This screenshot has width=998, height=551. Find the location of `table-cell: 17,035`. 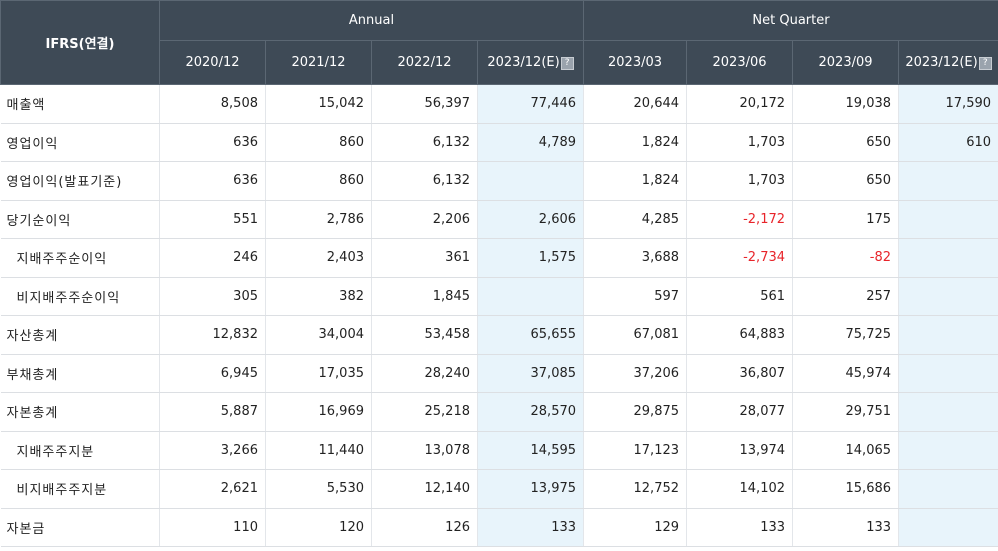

table-cell: 17,035 is located at coordinates (318, 373).